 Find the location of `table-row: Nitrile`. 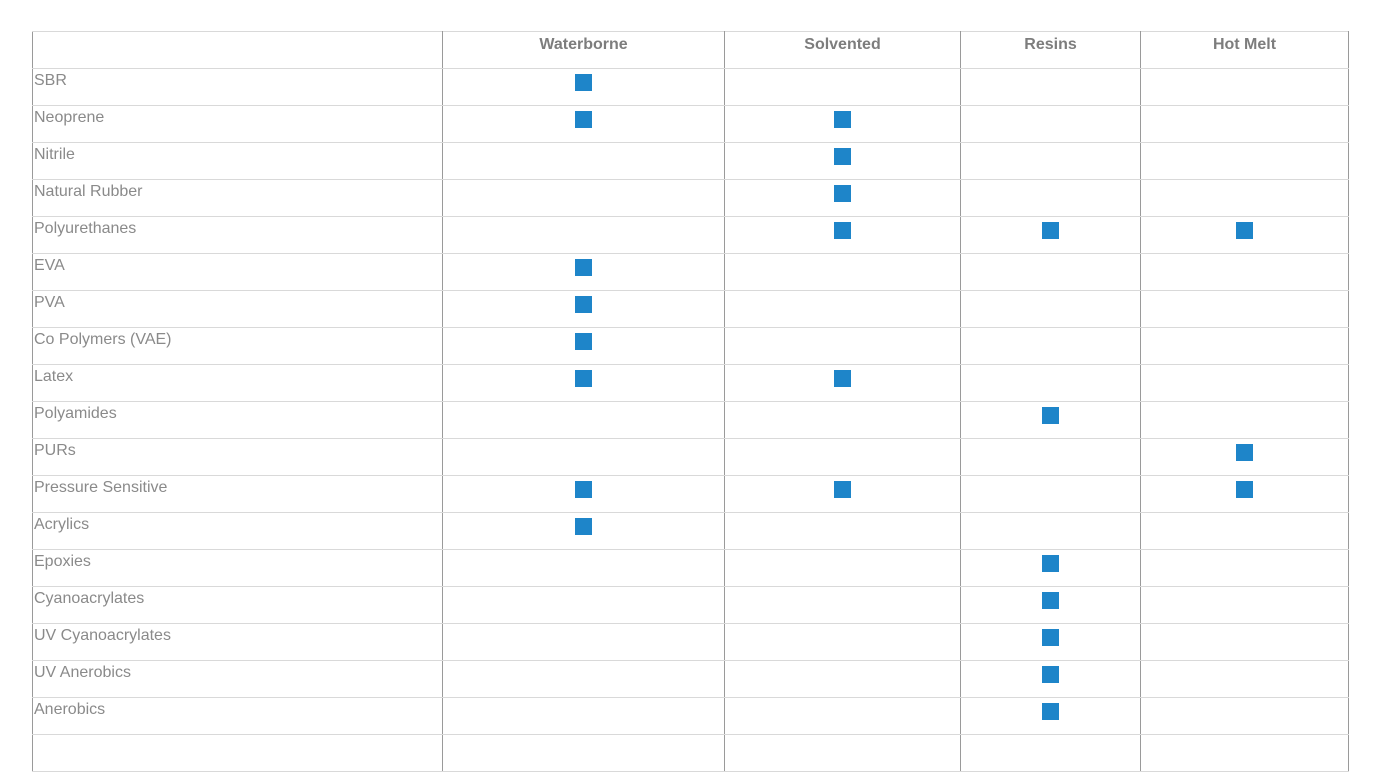

table-row: Nitrile is located at coordinates (690, 161).